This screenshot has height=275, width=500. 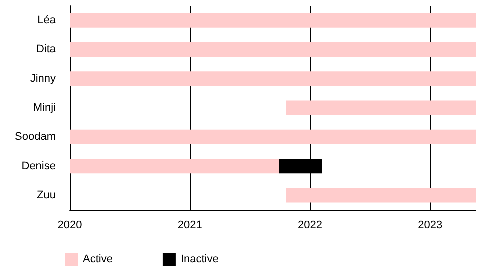 What do you see at coordinates (43, 78) in the screenshot?
I see `y-tick-label: Jinny` at bounding box center [43, 78].